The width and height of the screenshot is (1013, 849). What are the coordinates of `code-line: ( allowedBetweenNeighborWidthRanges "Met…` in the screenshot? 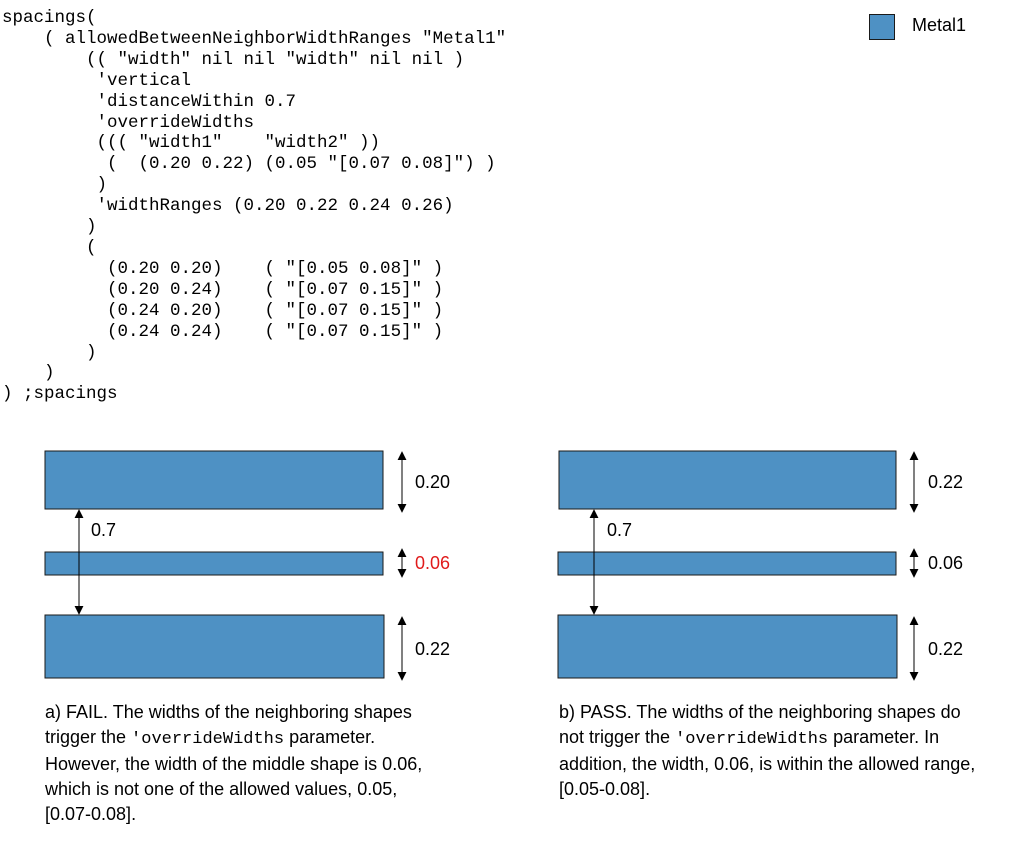 It's located at (254, 38).